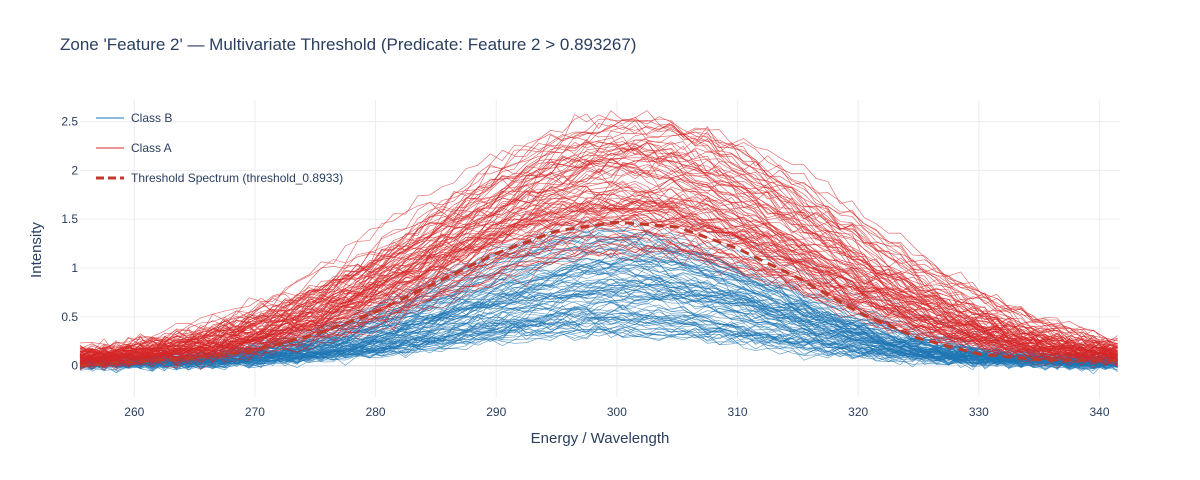 This screenshot has width=1200, height=480. Describe the element at coordinates (69, 317) in the screenshot. I see `y-tick-label: 0.5` at that location.